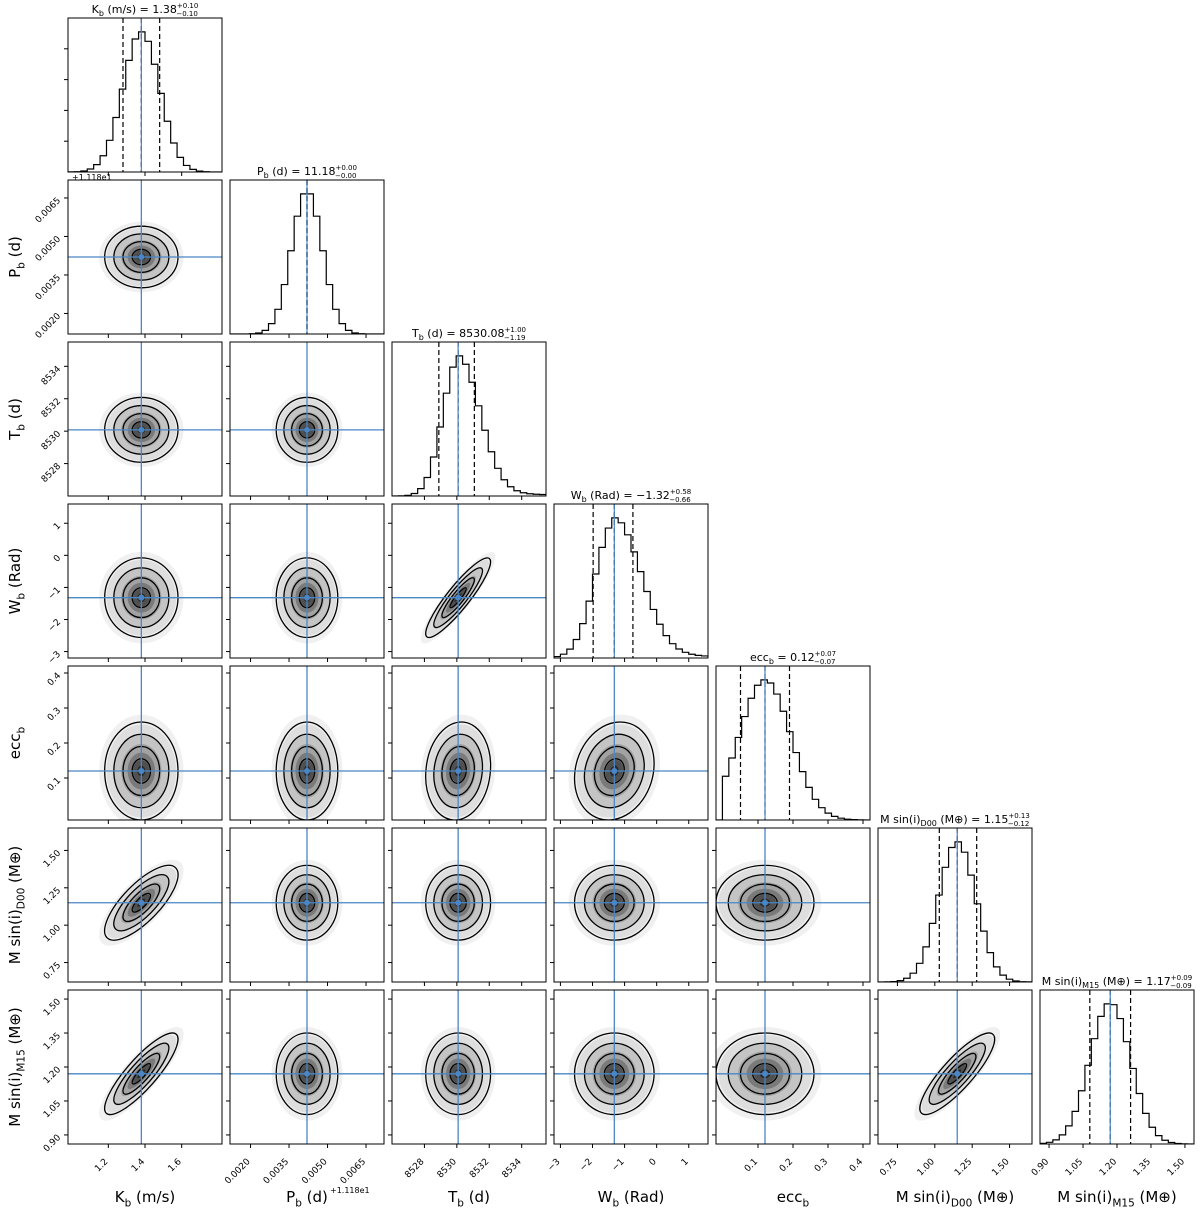  I want to click on y-axis-label-T: Tb (d), so click(17, 419).